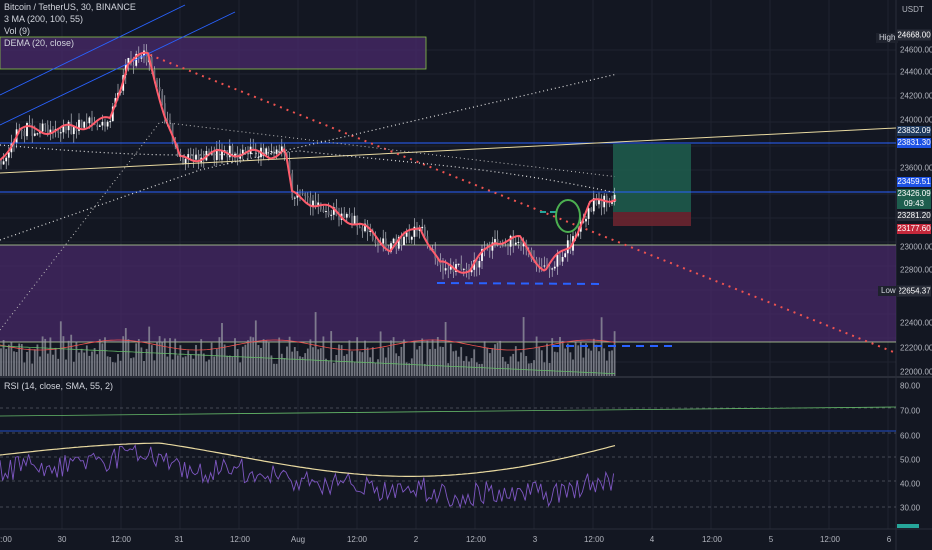 This screenshot has width=932, height=550. I want to click on symbol-legend: Bitcoin / TetherUS, 30, BINANCE, so click(70, 7).